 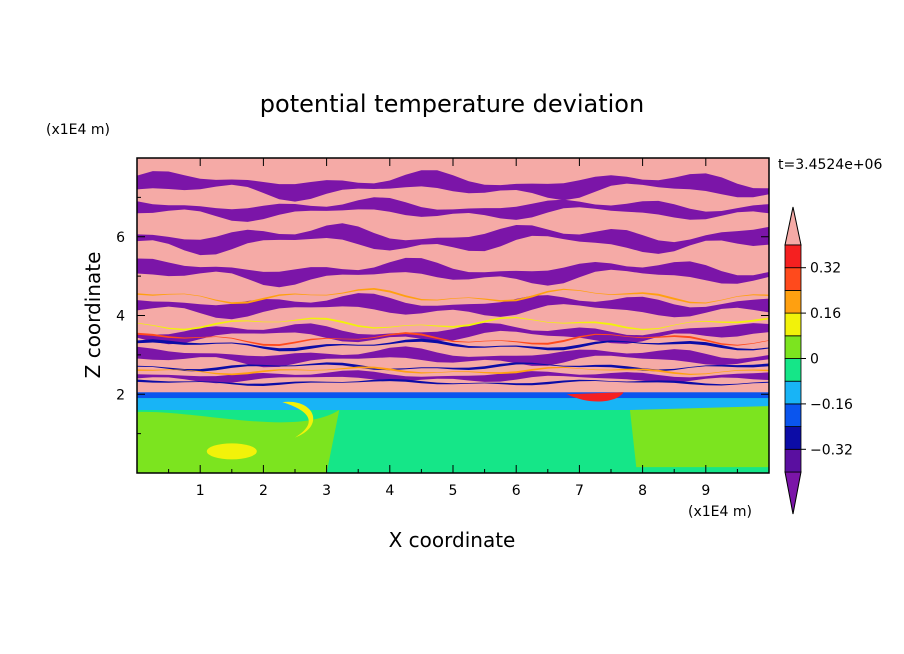 I want to click on inversion-band, so click(x=453, y=395).